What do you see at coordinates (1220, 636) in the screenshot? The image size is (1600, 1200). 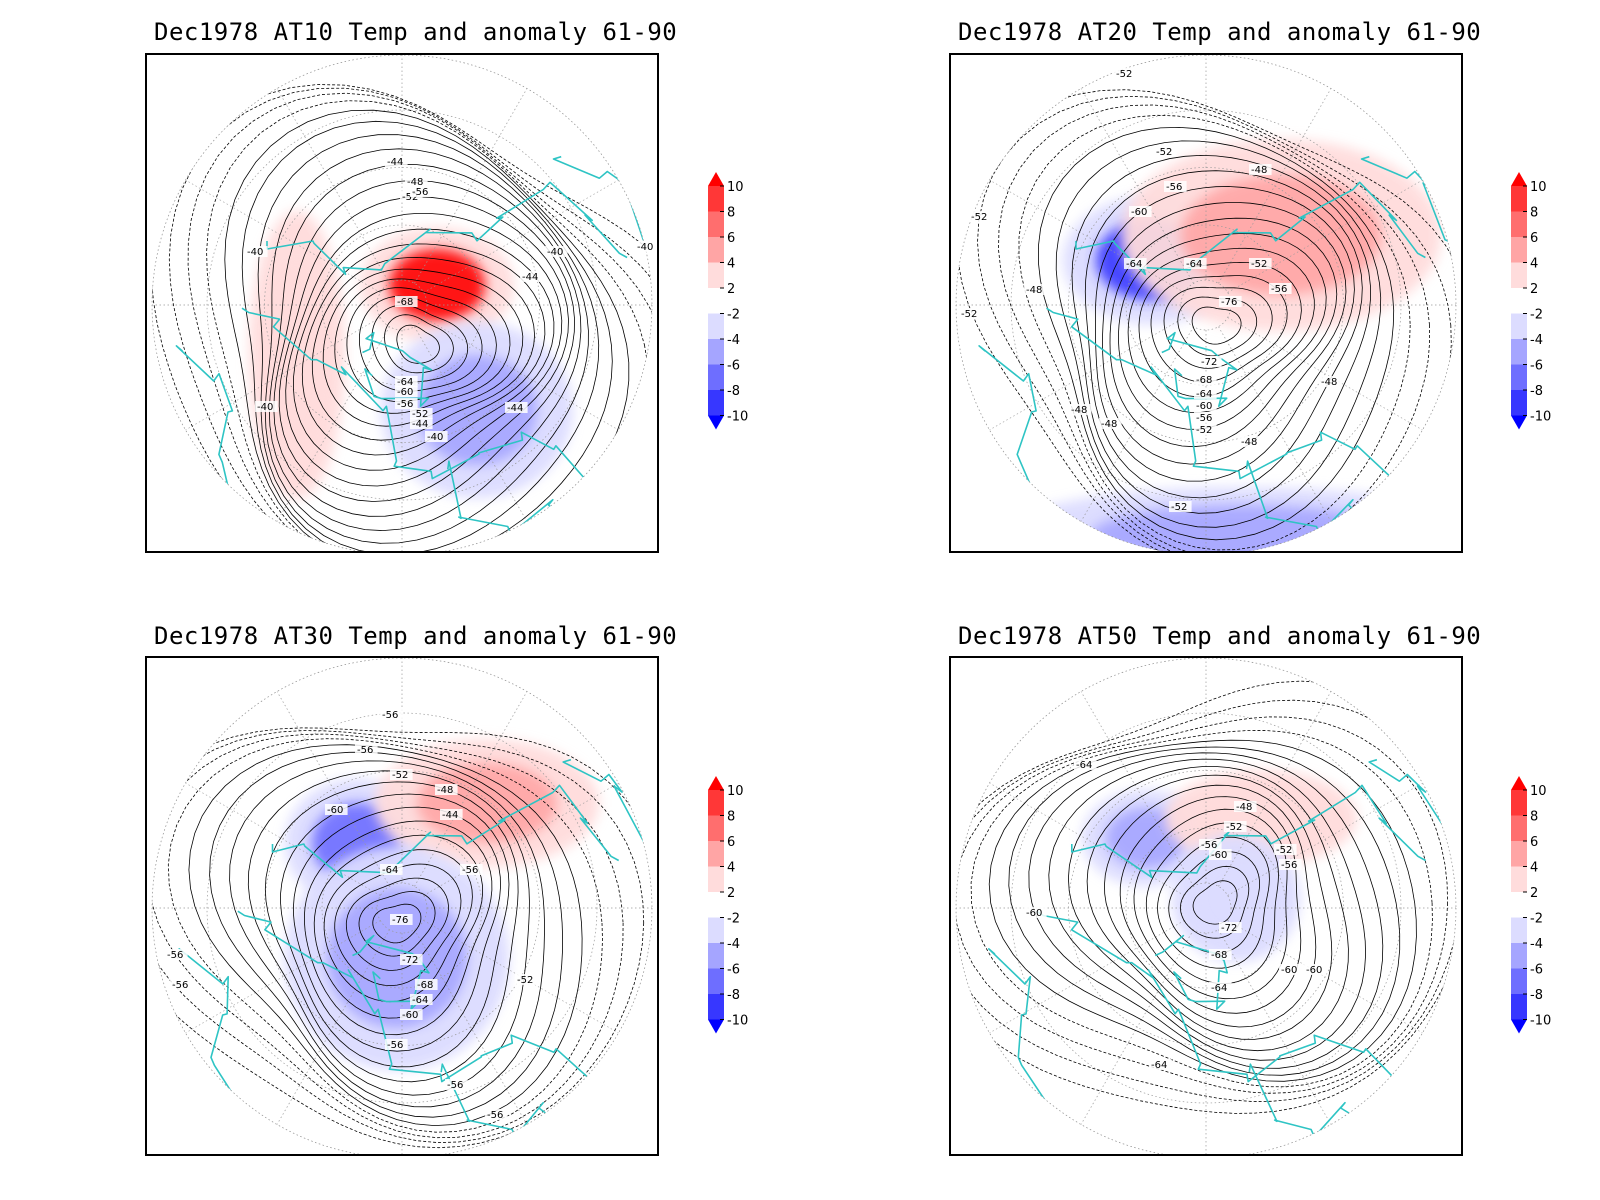 I see `panel-title-at50: Dec1978 AT50 Temp and anomaly 61-90` at bounding box center [1220, 636].